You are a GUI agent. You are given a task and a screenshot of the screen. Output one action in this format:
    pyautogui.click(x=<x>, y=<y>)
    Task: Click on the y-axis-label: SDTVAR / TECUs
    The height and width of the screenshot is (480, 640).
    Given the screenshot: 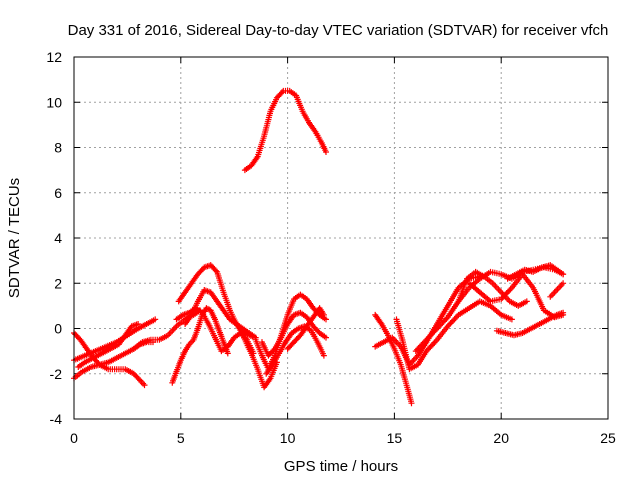 What is the action you would take?
    pyautogui.click(x=14, y=238)
    